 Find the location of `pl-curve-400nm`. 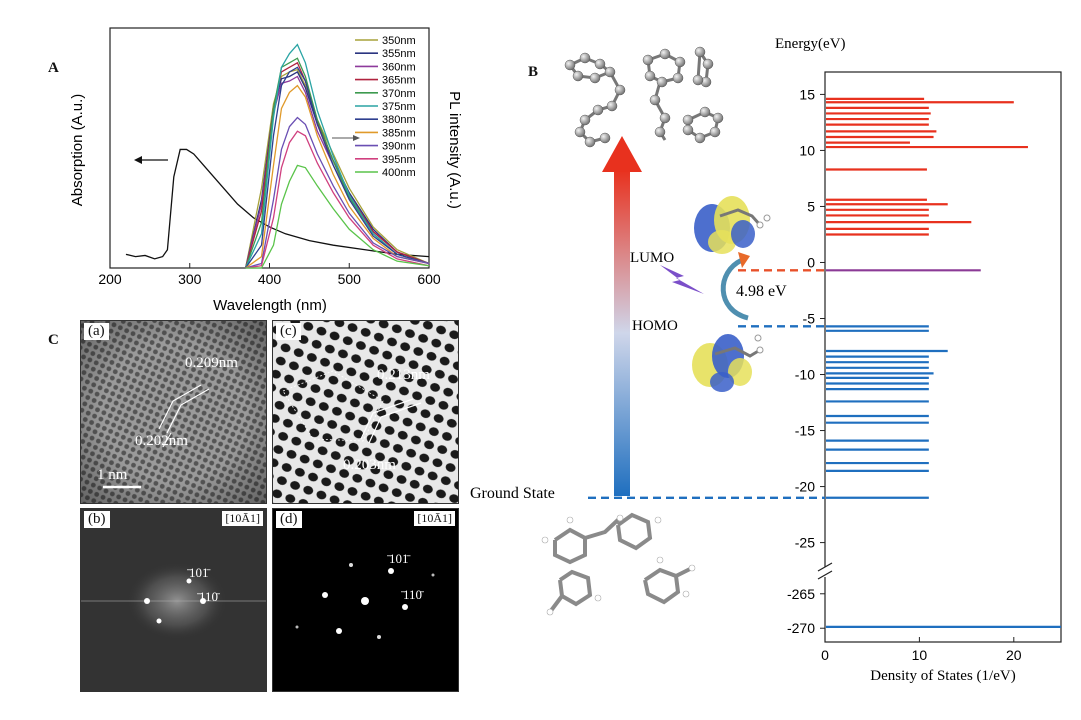

pl-curve-400nm is located at coordinates (337, 216).